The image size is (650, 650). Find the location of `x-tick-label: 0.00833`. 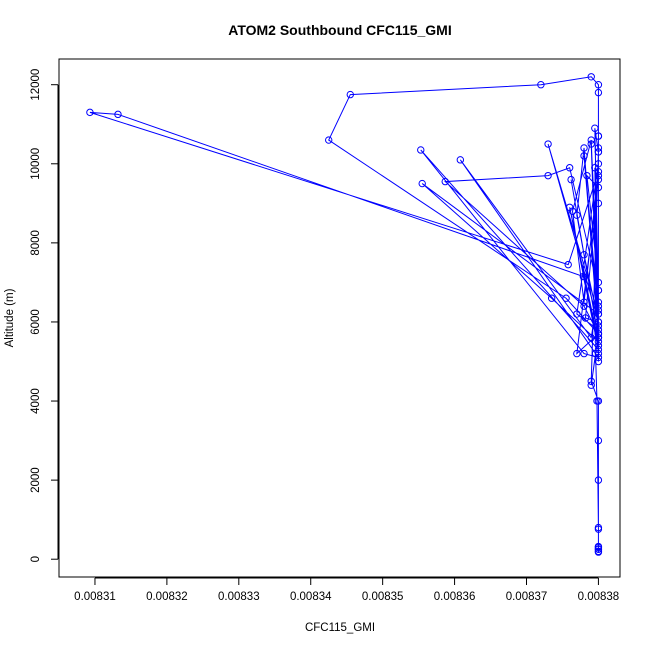

x-tick-label: 0.00833 is located at coordinates (239, 597).